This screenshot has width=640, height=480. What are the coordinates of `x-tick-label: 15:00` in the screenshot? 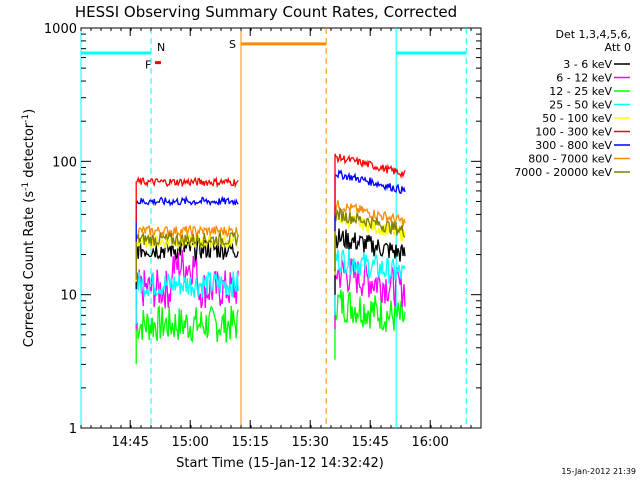 It's located at (189, 442).